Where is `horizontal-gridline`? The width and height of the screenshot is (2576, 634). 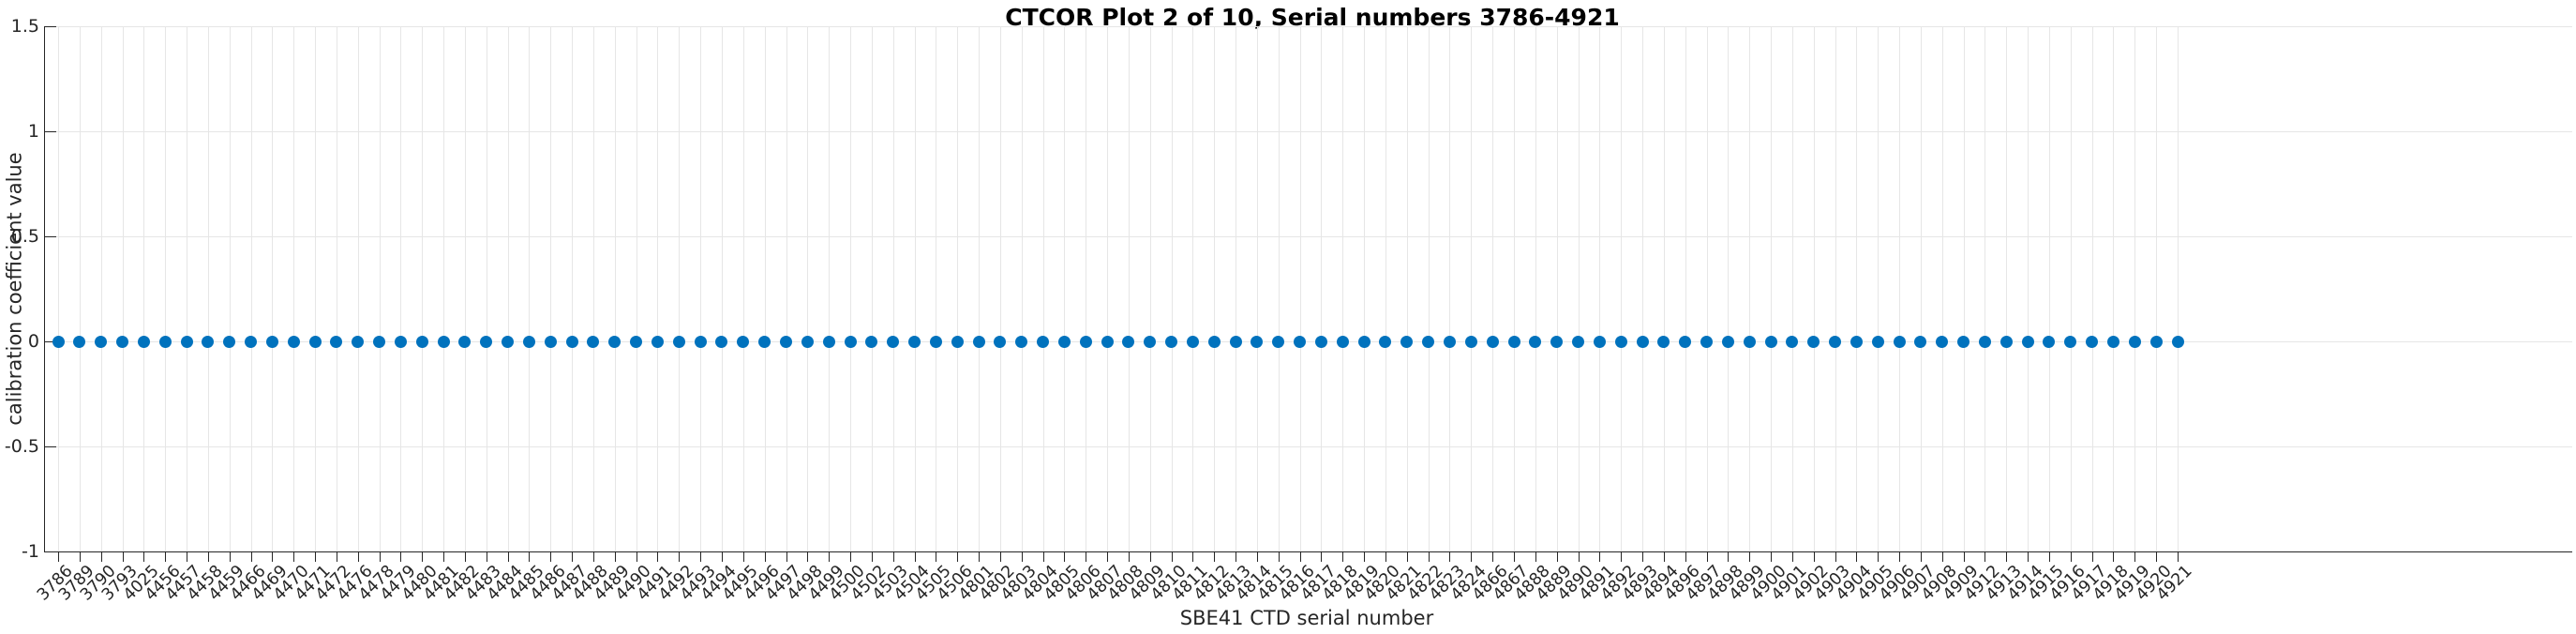 horizontal-gridline is located at coordinates (1308, 131).